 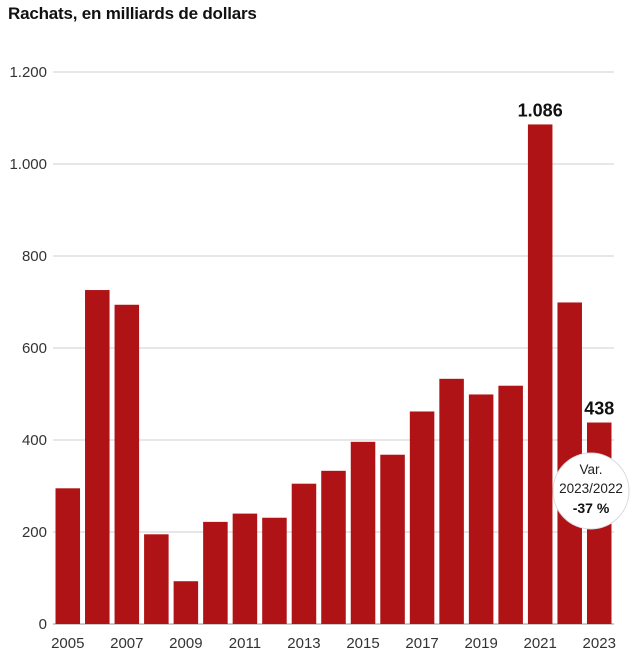 What do you see at coordinates (67, 643) in the screenshot?
I see `x-tick-label: 2005` at bounding box center [67, 643].